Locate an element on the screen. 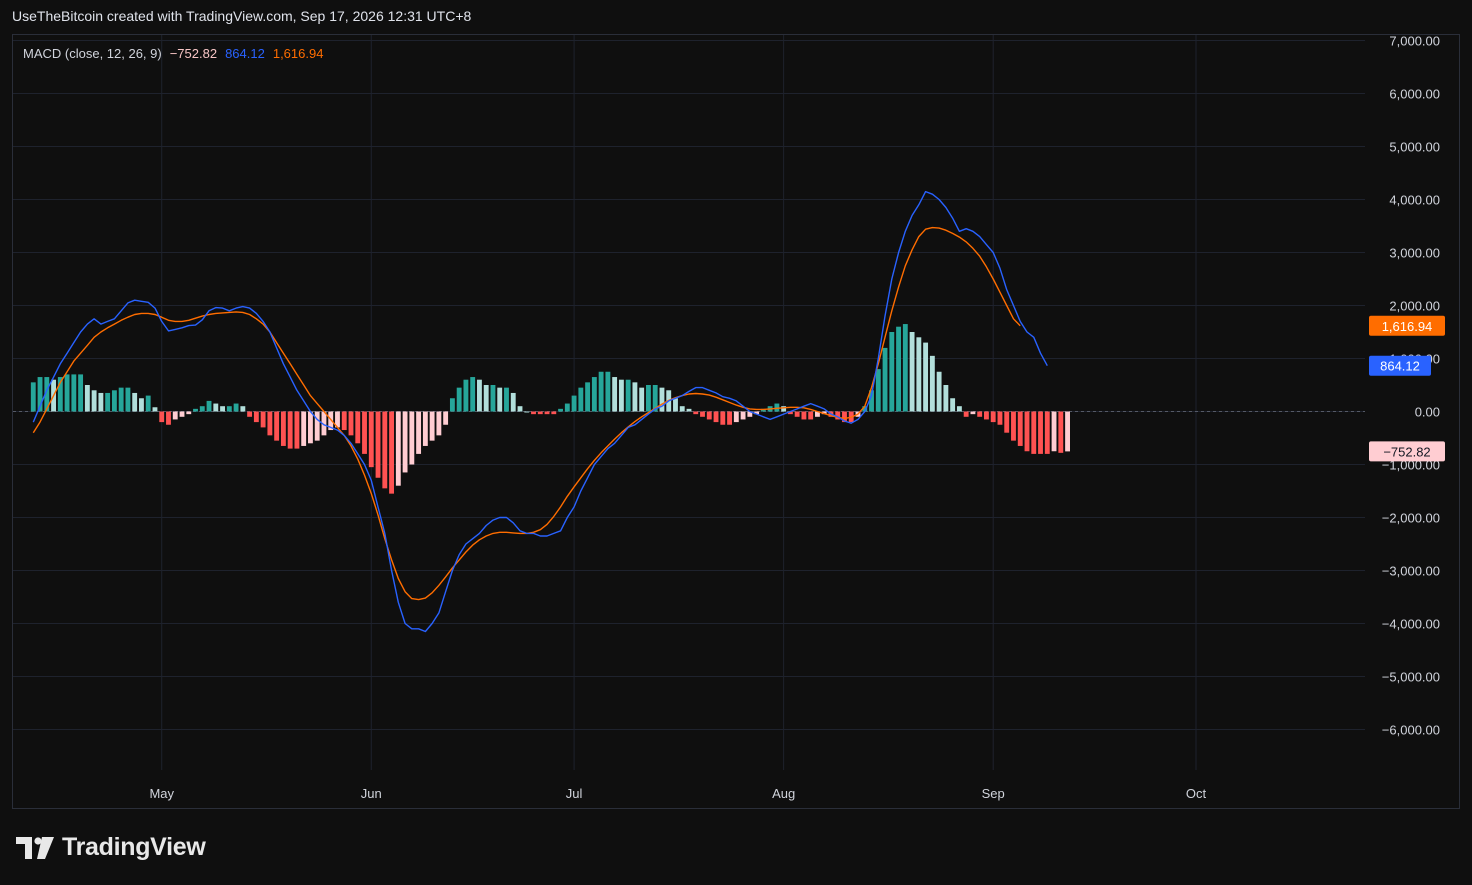 The image size is (1472, 885). y-tick-label: 4,000.00 is located at coordinates (1414, 200).